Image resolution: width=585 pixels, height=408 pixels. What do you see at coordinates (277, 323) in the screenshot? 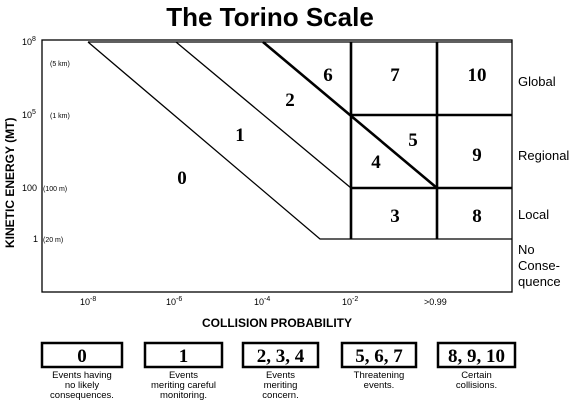
I see `x-axis-label: COLLISION PROBABILITY` at bounding box center [277, 323].